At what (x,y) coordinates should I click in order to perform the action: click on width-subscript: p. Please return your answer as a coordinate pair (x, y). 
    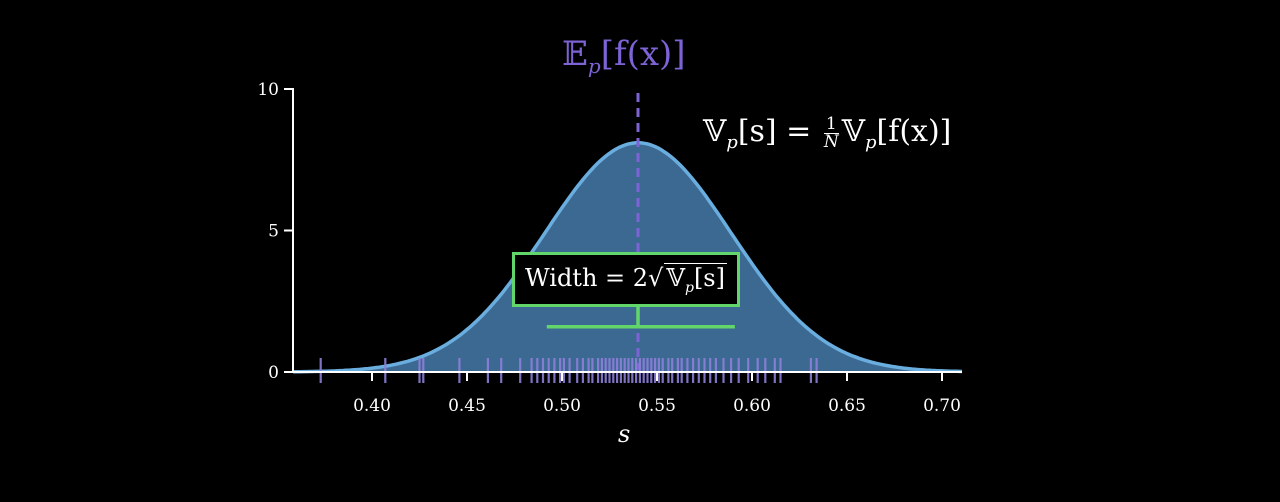
    Looking at the image, I should click on (689, 287).